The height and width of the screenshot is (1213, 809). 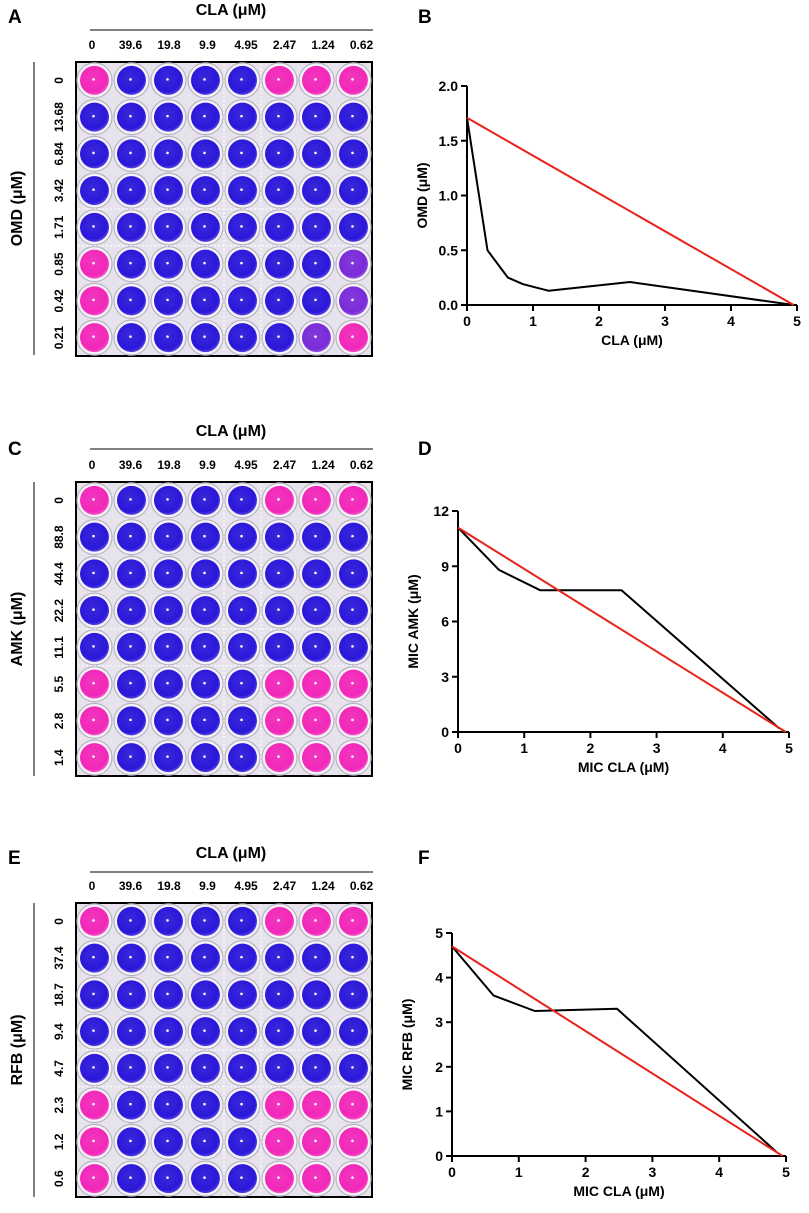 I want to click on column-label: 2.47, so click(x=285, y=45).